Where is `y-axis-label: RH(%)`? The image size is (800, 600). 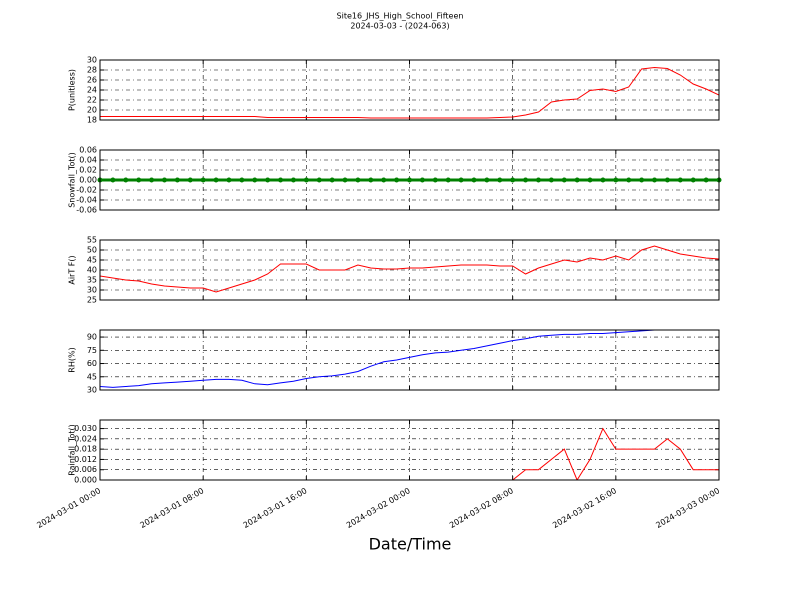 y-axis-label: RH(%) is located at coordinates (72, 359).